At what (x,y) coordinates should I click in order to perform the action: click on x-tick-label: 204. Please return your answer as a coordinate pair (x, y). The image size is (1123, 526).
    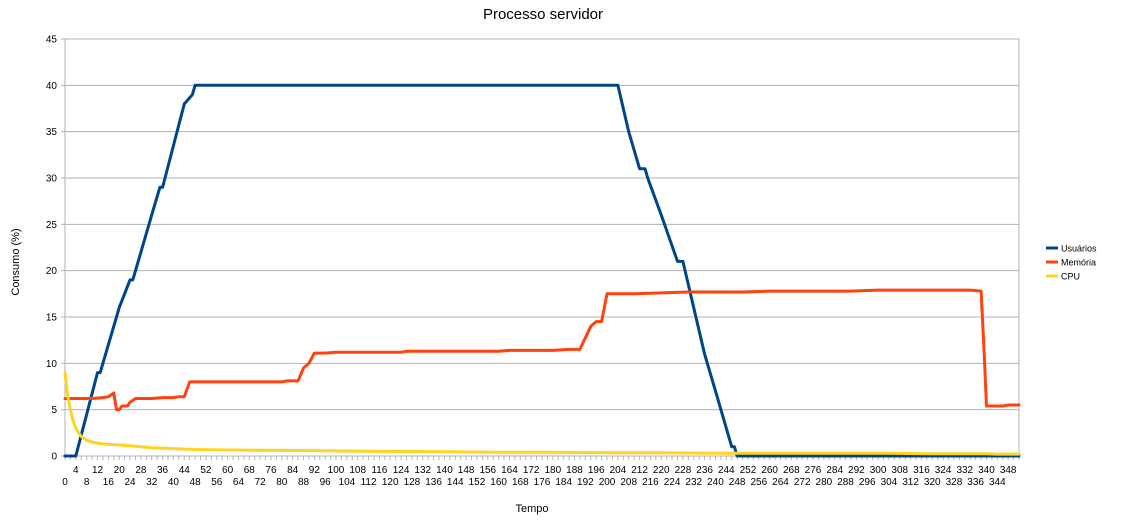
    Looking at the image, I should click on (618, 470).